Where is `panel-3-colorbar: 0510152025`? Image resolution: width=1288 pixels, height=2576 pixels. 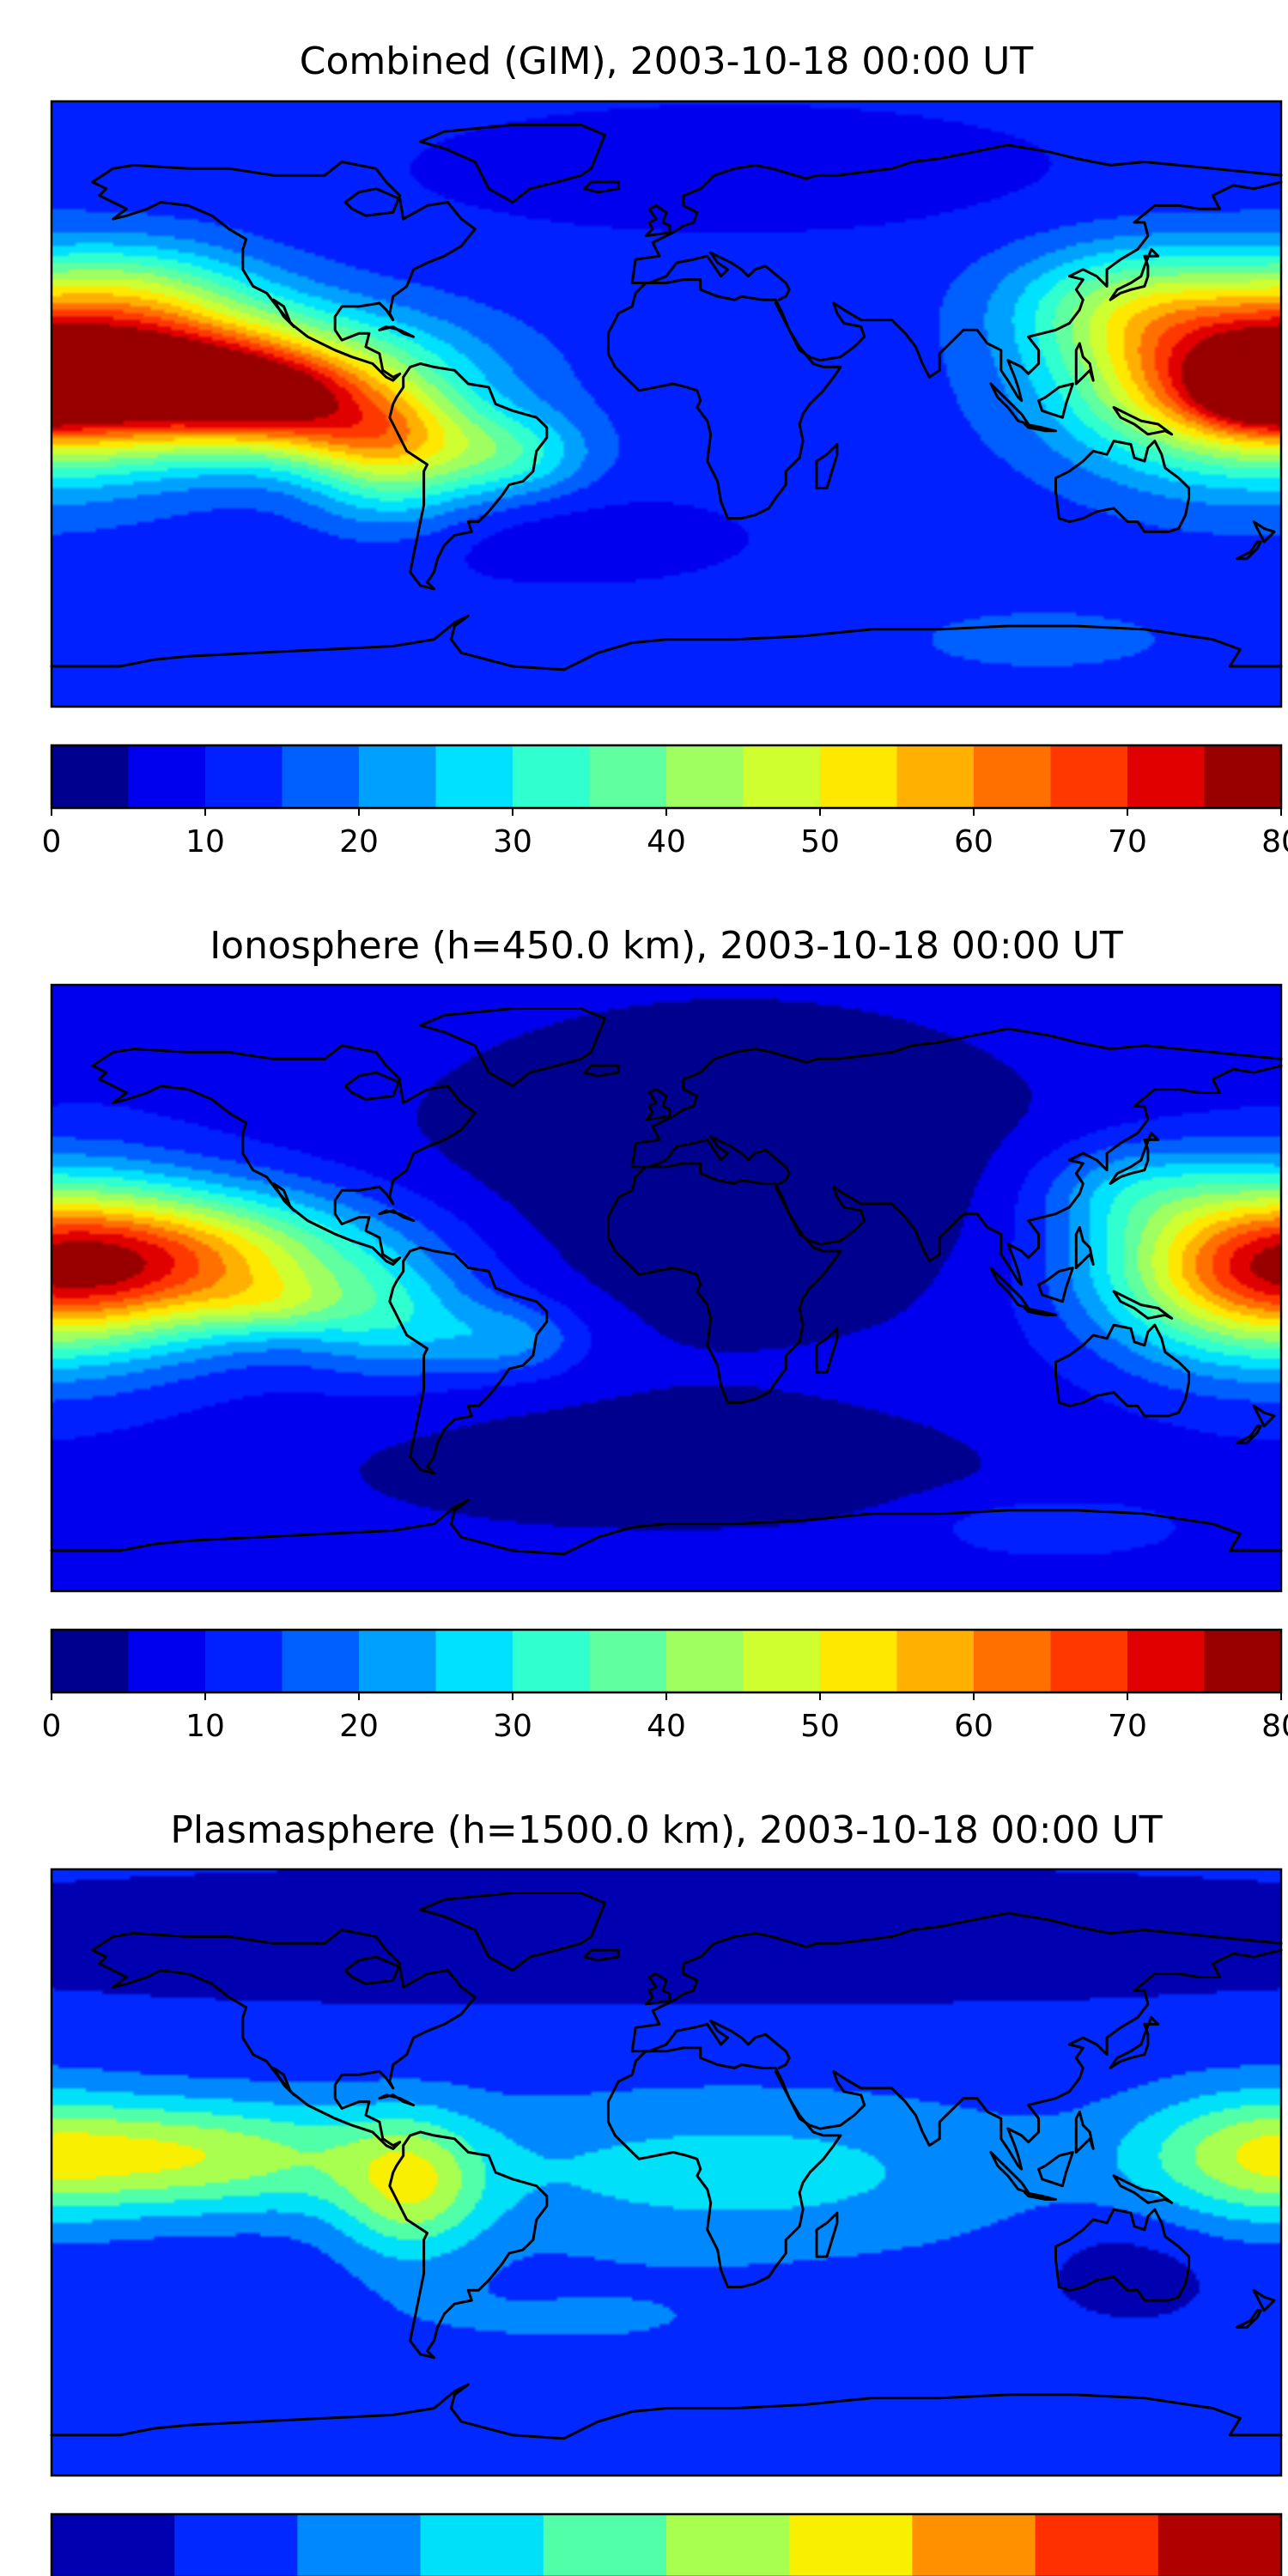
panel-3-colorbar: 0510152025 is located at coordinates (666, 2544).